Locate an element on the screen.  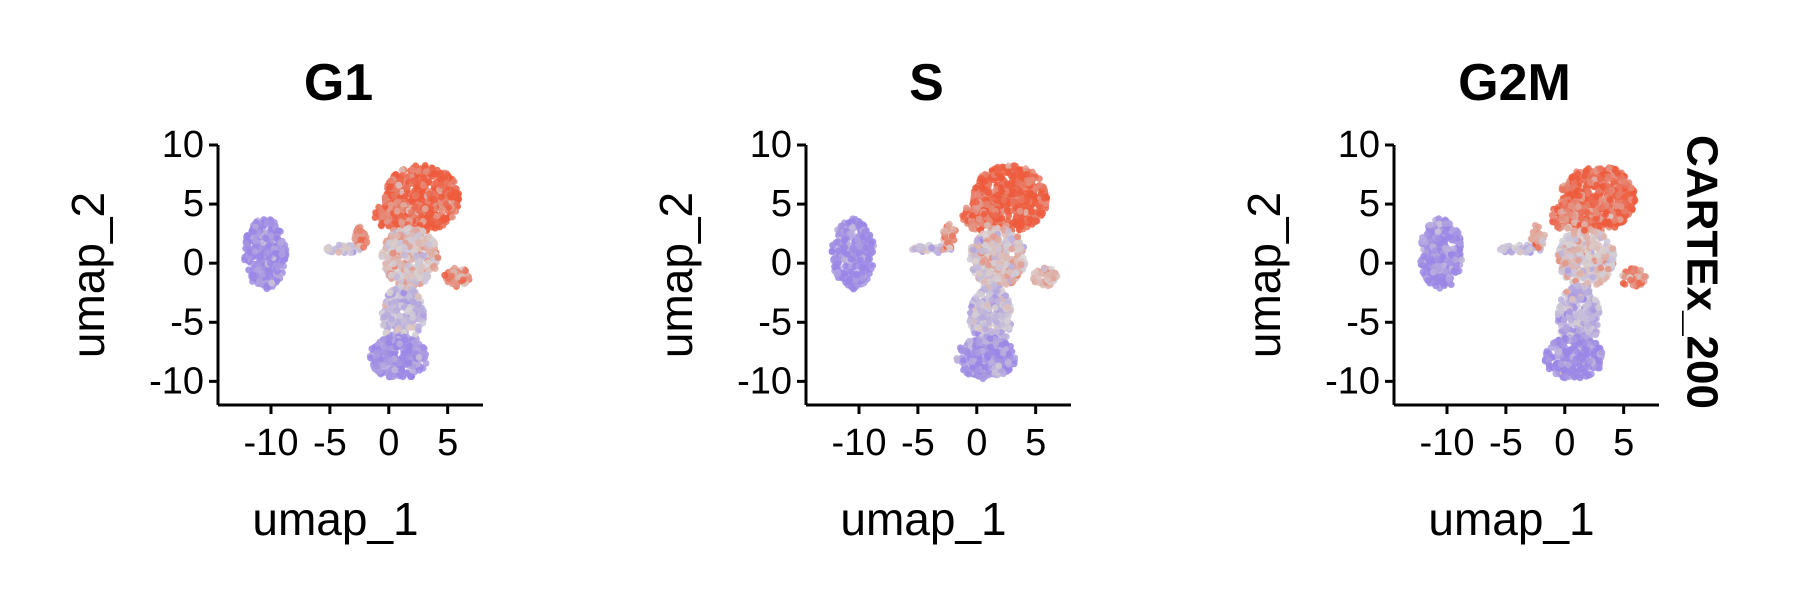
x-tick-label: -5 is located at coordinates (918, 443).